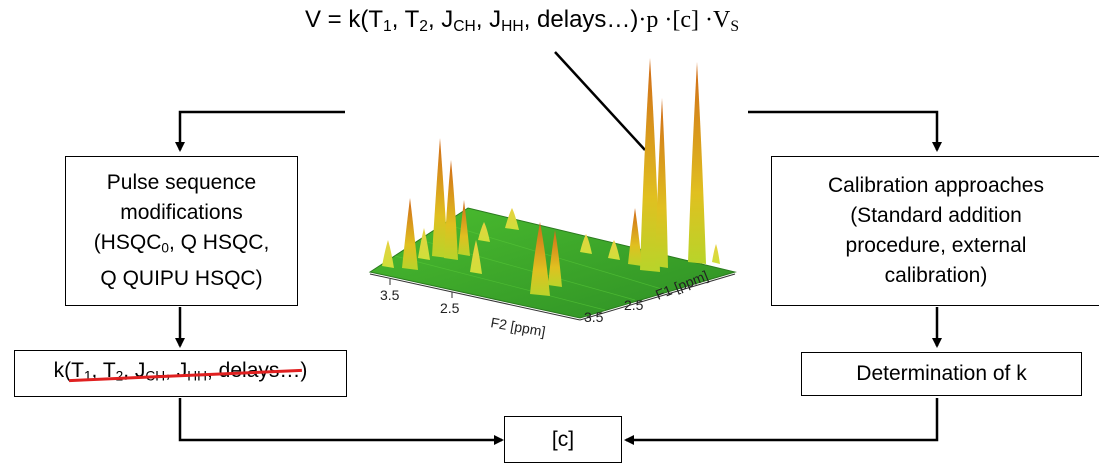 This screenshot has width=1099, height=465. What do you see at coordinates (845, 131) in the screenshot?
I see `arrow-to-calibration-box` at bounding box center [845, 131].